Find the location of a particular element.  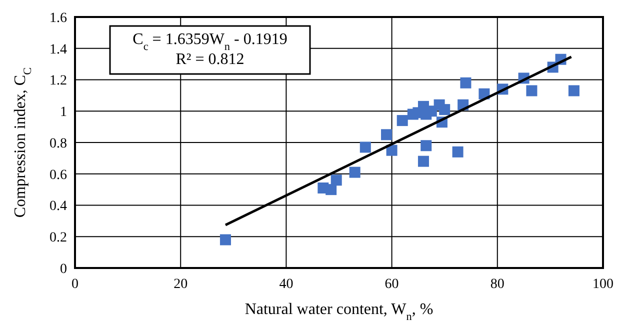

y-tick-label: 0.6 is located at coordinates (58, 175).